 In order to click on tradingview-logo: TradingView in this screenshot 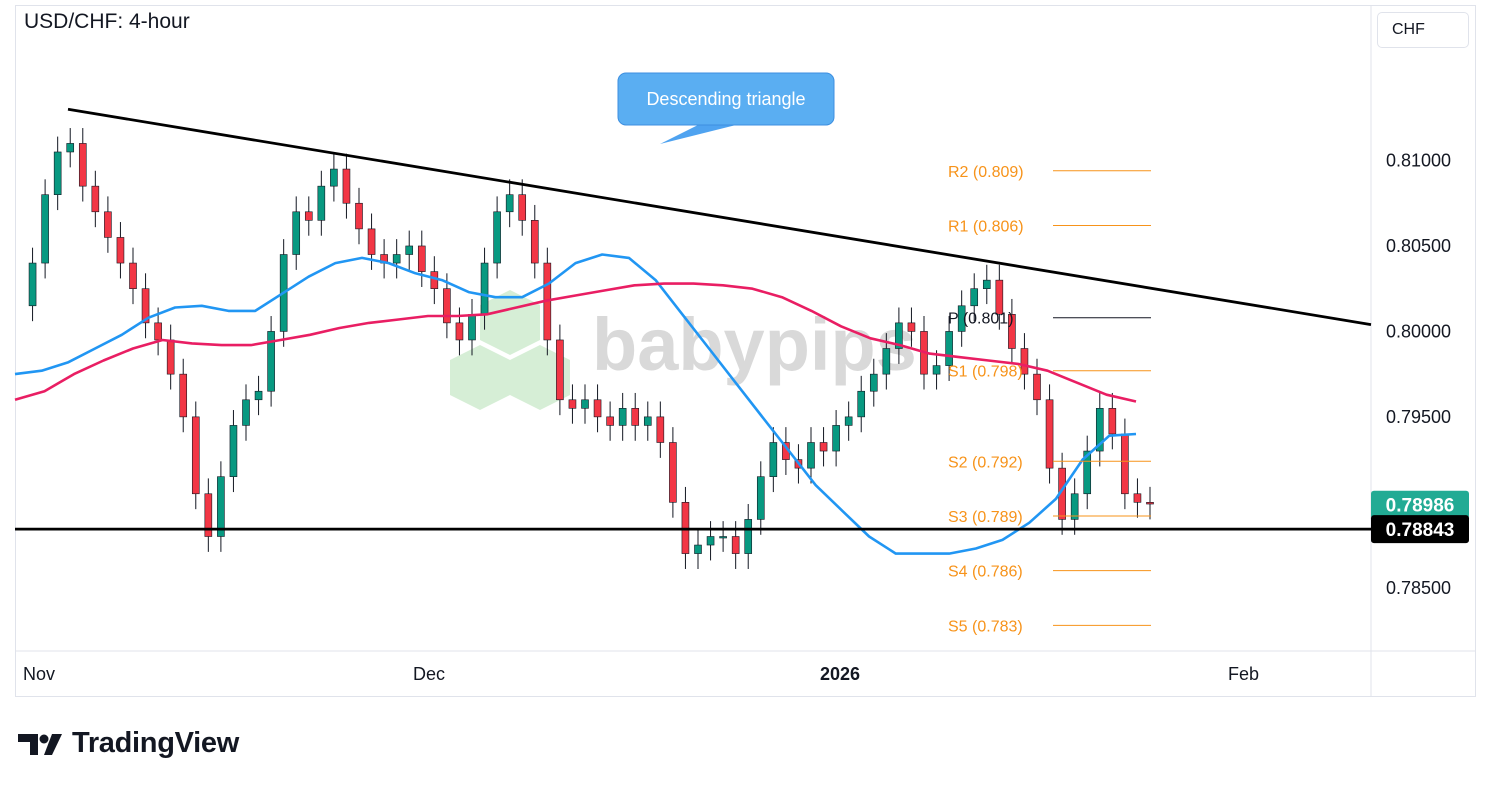, I will do `click(128, 743)`.